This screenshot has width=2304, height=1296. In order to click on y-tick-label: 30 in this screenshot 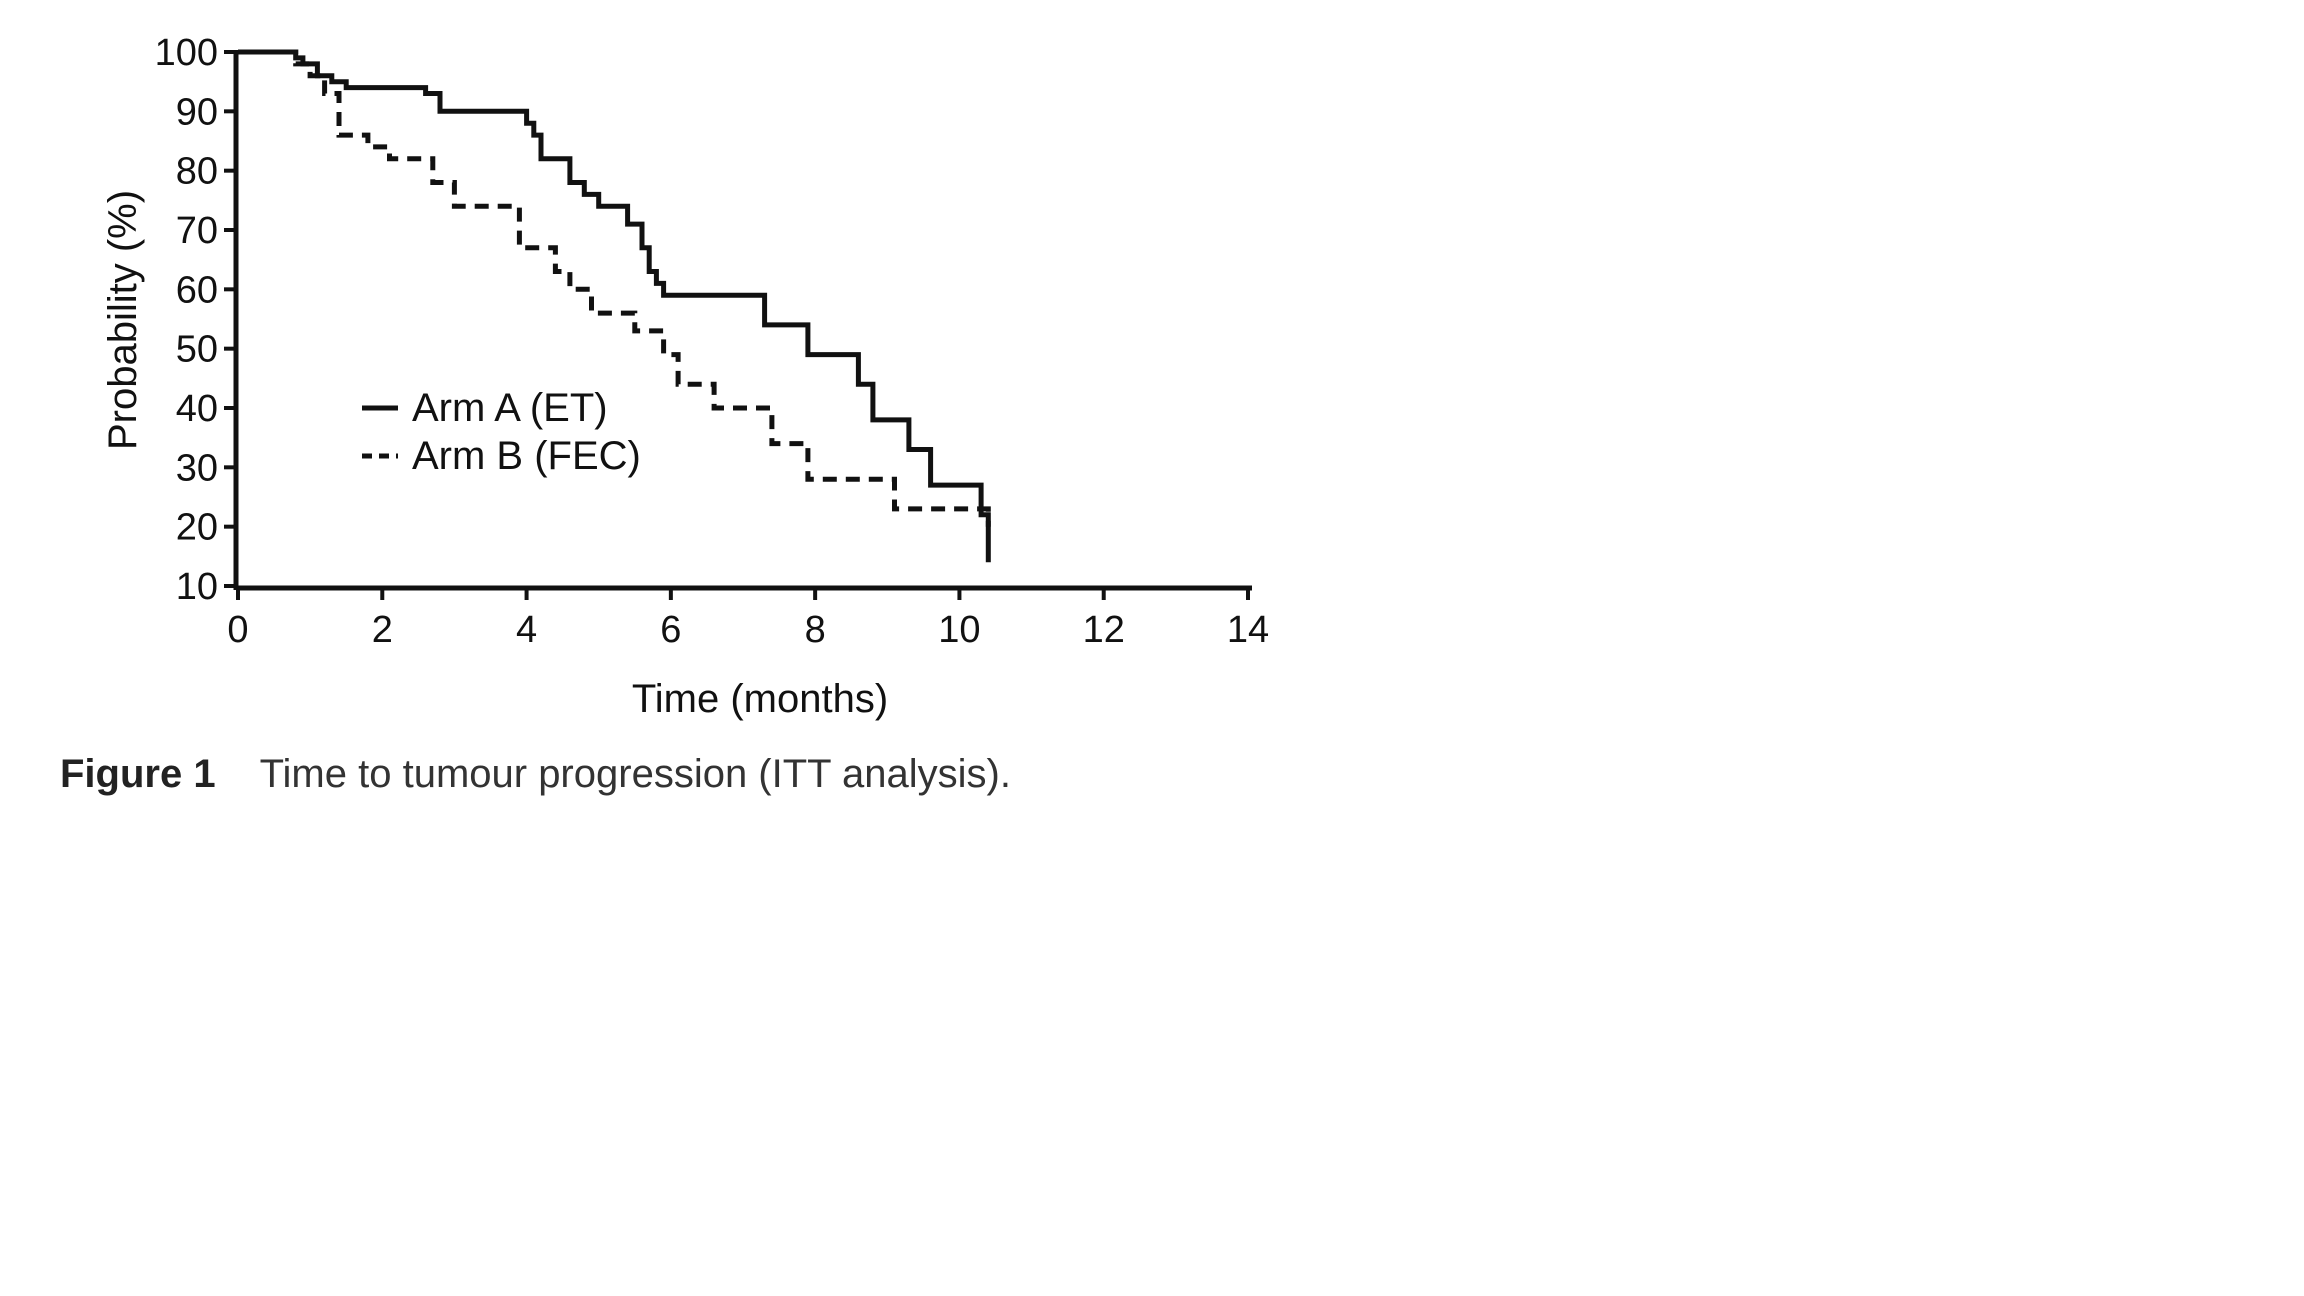, I will do `click(197, 468)`.